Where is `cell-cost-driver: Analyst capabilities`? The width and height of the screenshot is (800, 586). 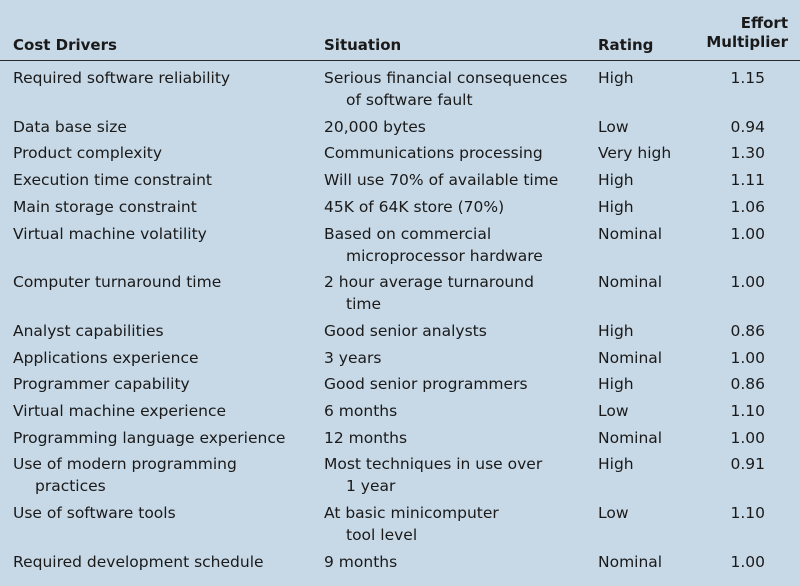
cell-cost-driver: Analyst capabilities is located at coordinates (163, 331).